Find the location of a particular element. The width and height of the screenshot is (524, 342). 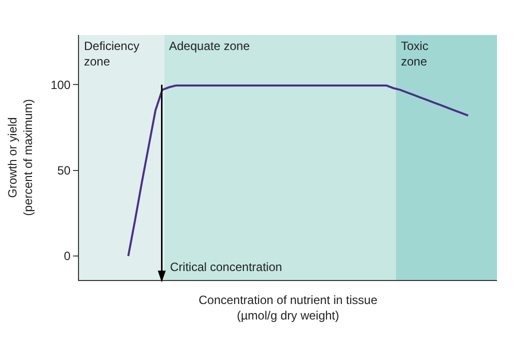

y-tick-label: 0 is located at coordinates (67, 256).